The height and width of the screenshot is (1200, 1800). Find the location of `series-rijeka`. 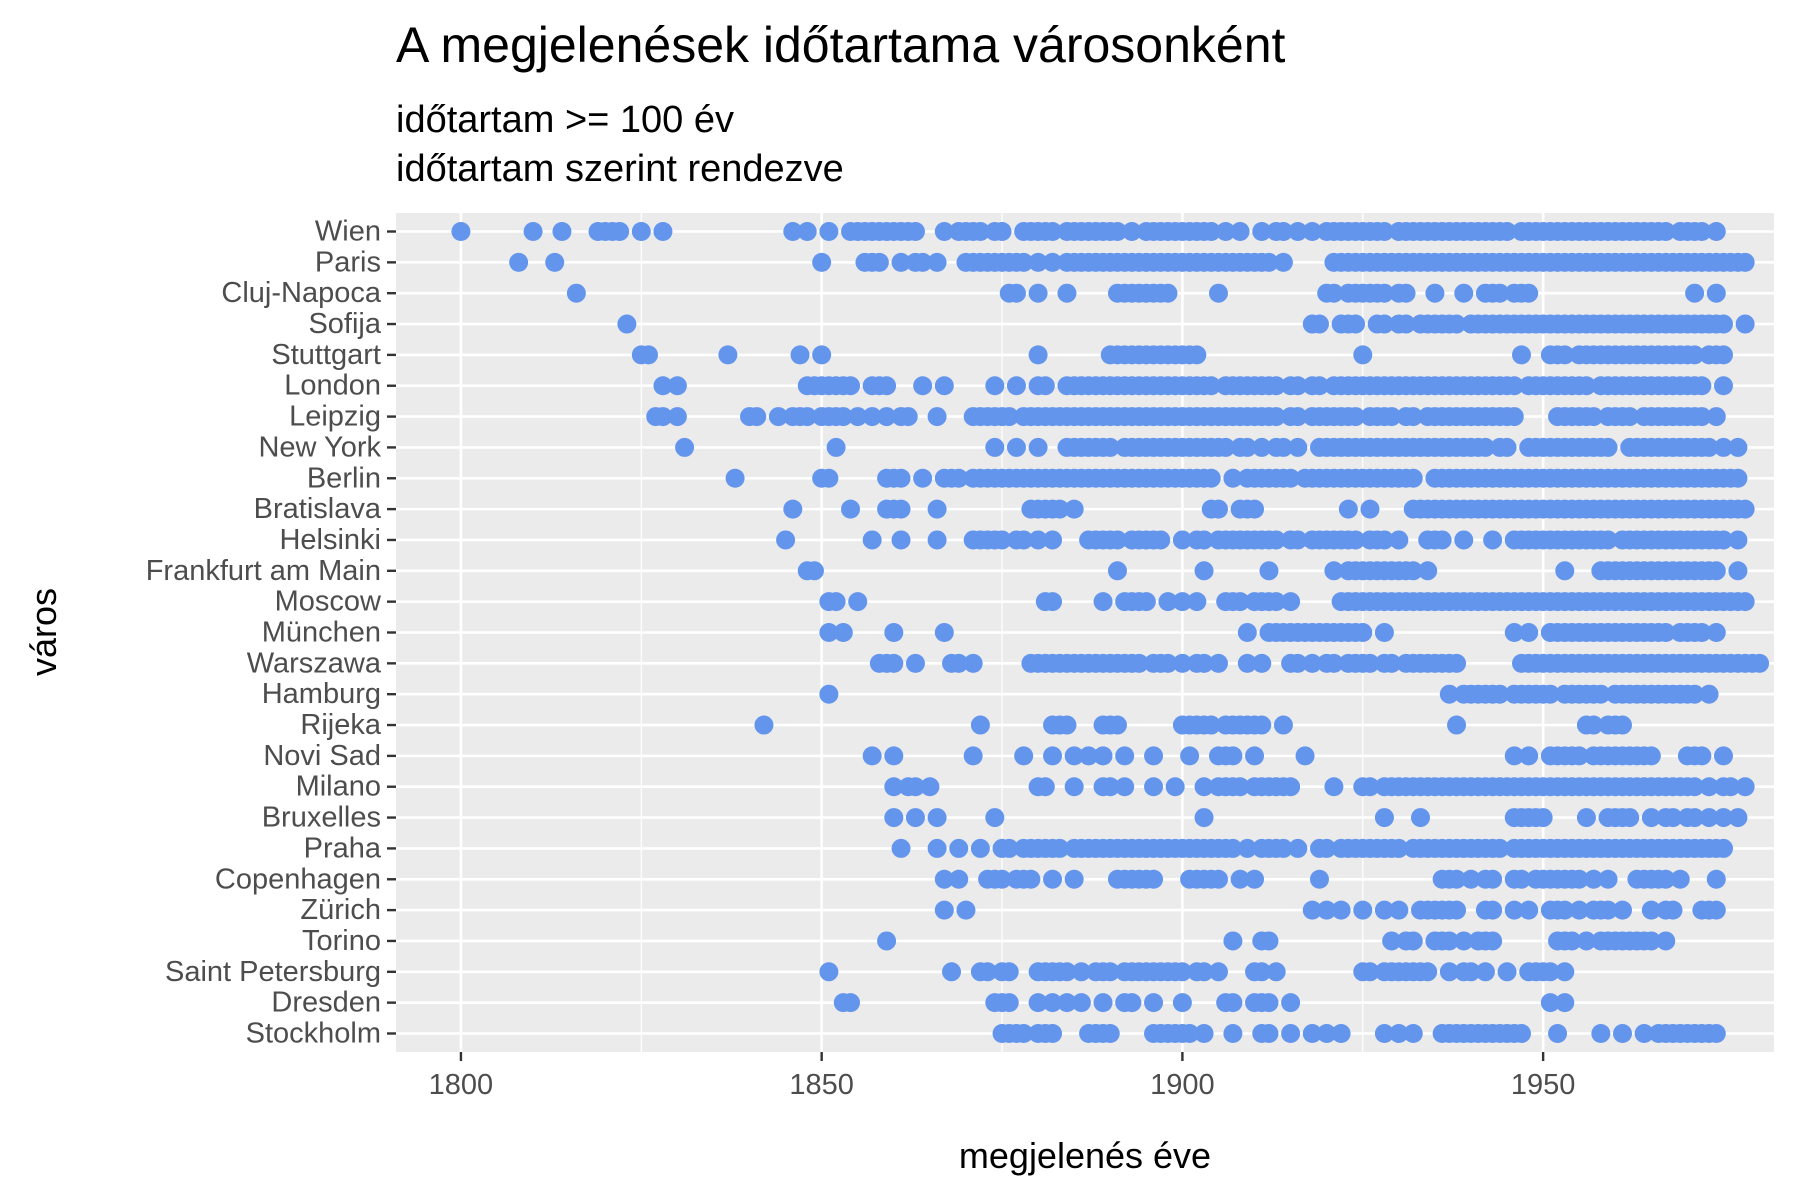

series-rijeka is located at coordinates (1193, 725).